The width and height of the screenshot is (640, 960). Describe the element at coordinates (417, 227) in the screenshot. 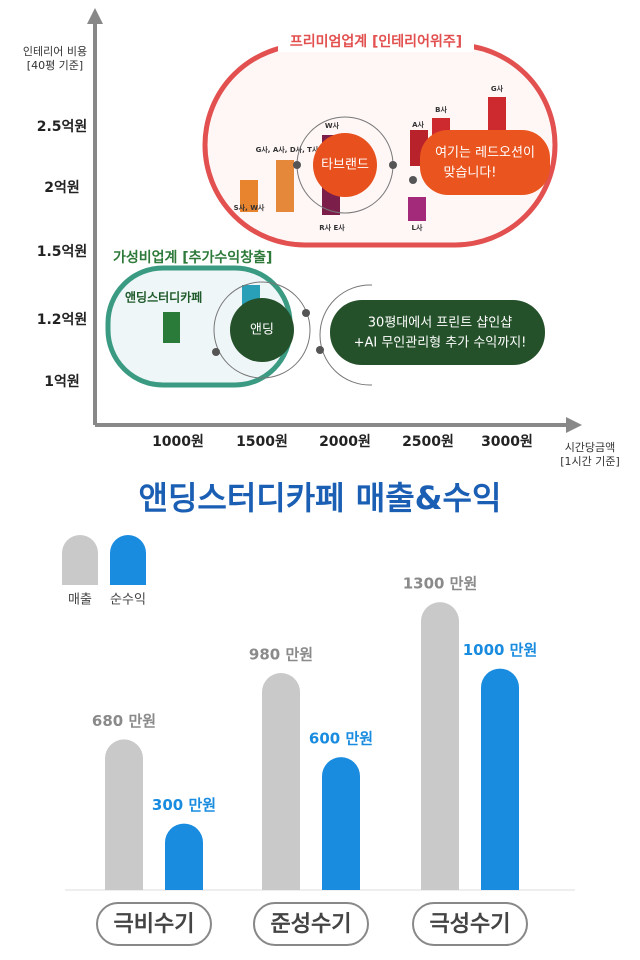

I see `brand-label: L사` at that location.